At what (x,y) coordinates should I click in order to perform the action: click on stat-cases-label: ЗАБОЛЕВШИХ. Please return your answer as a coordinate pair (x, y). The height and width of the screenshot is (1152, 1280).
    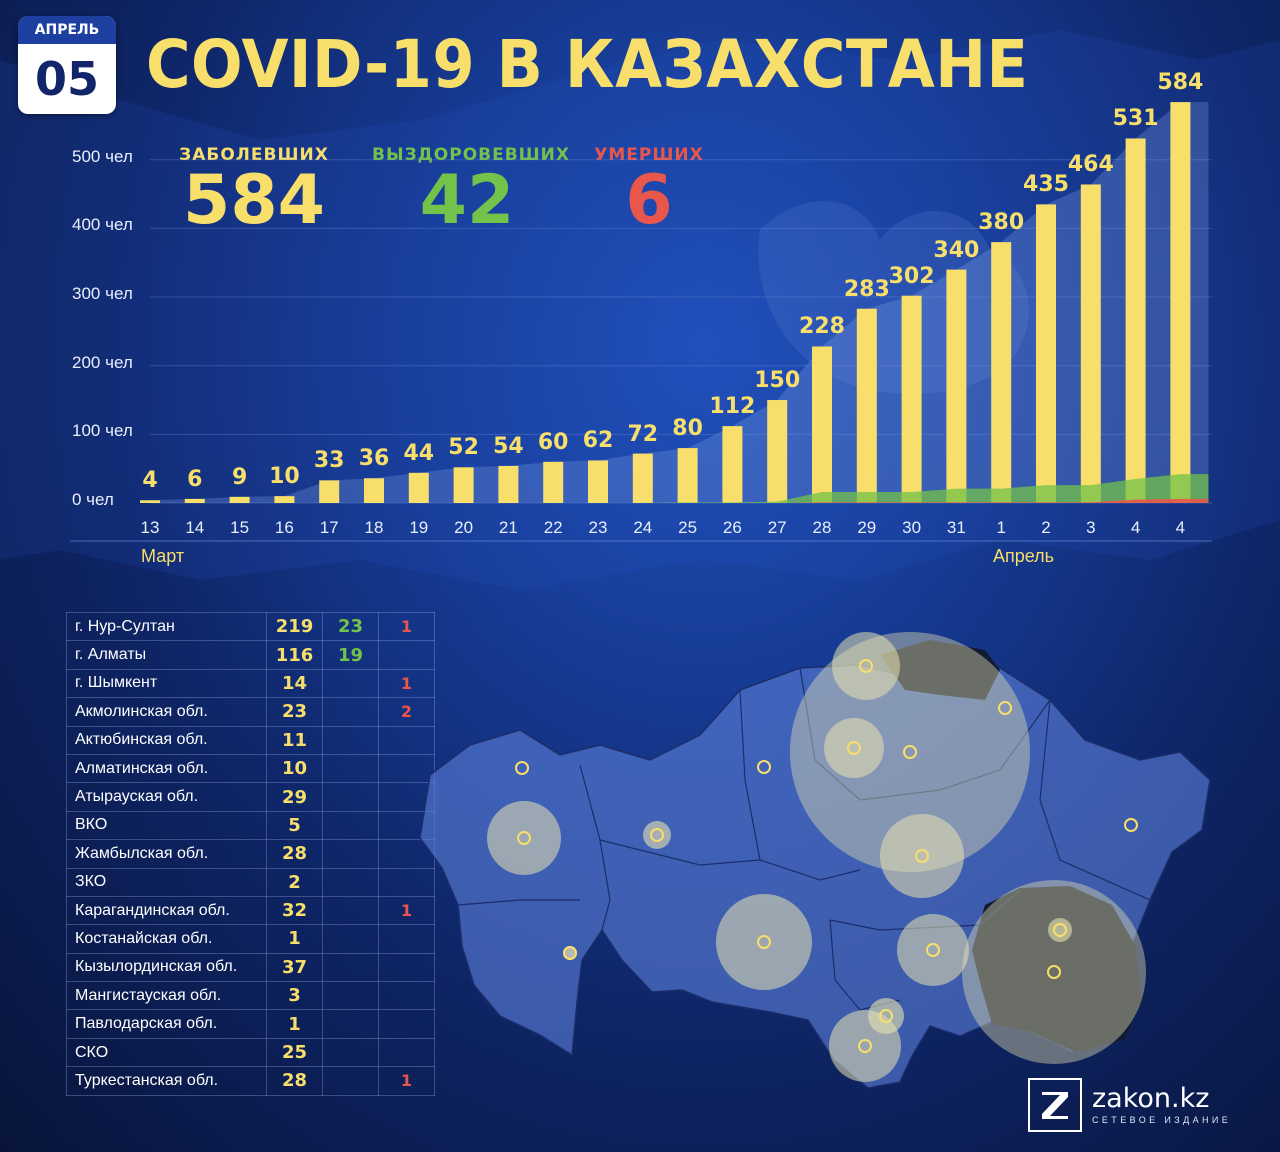
    Looking at the image, I should click on (254, 155).